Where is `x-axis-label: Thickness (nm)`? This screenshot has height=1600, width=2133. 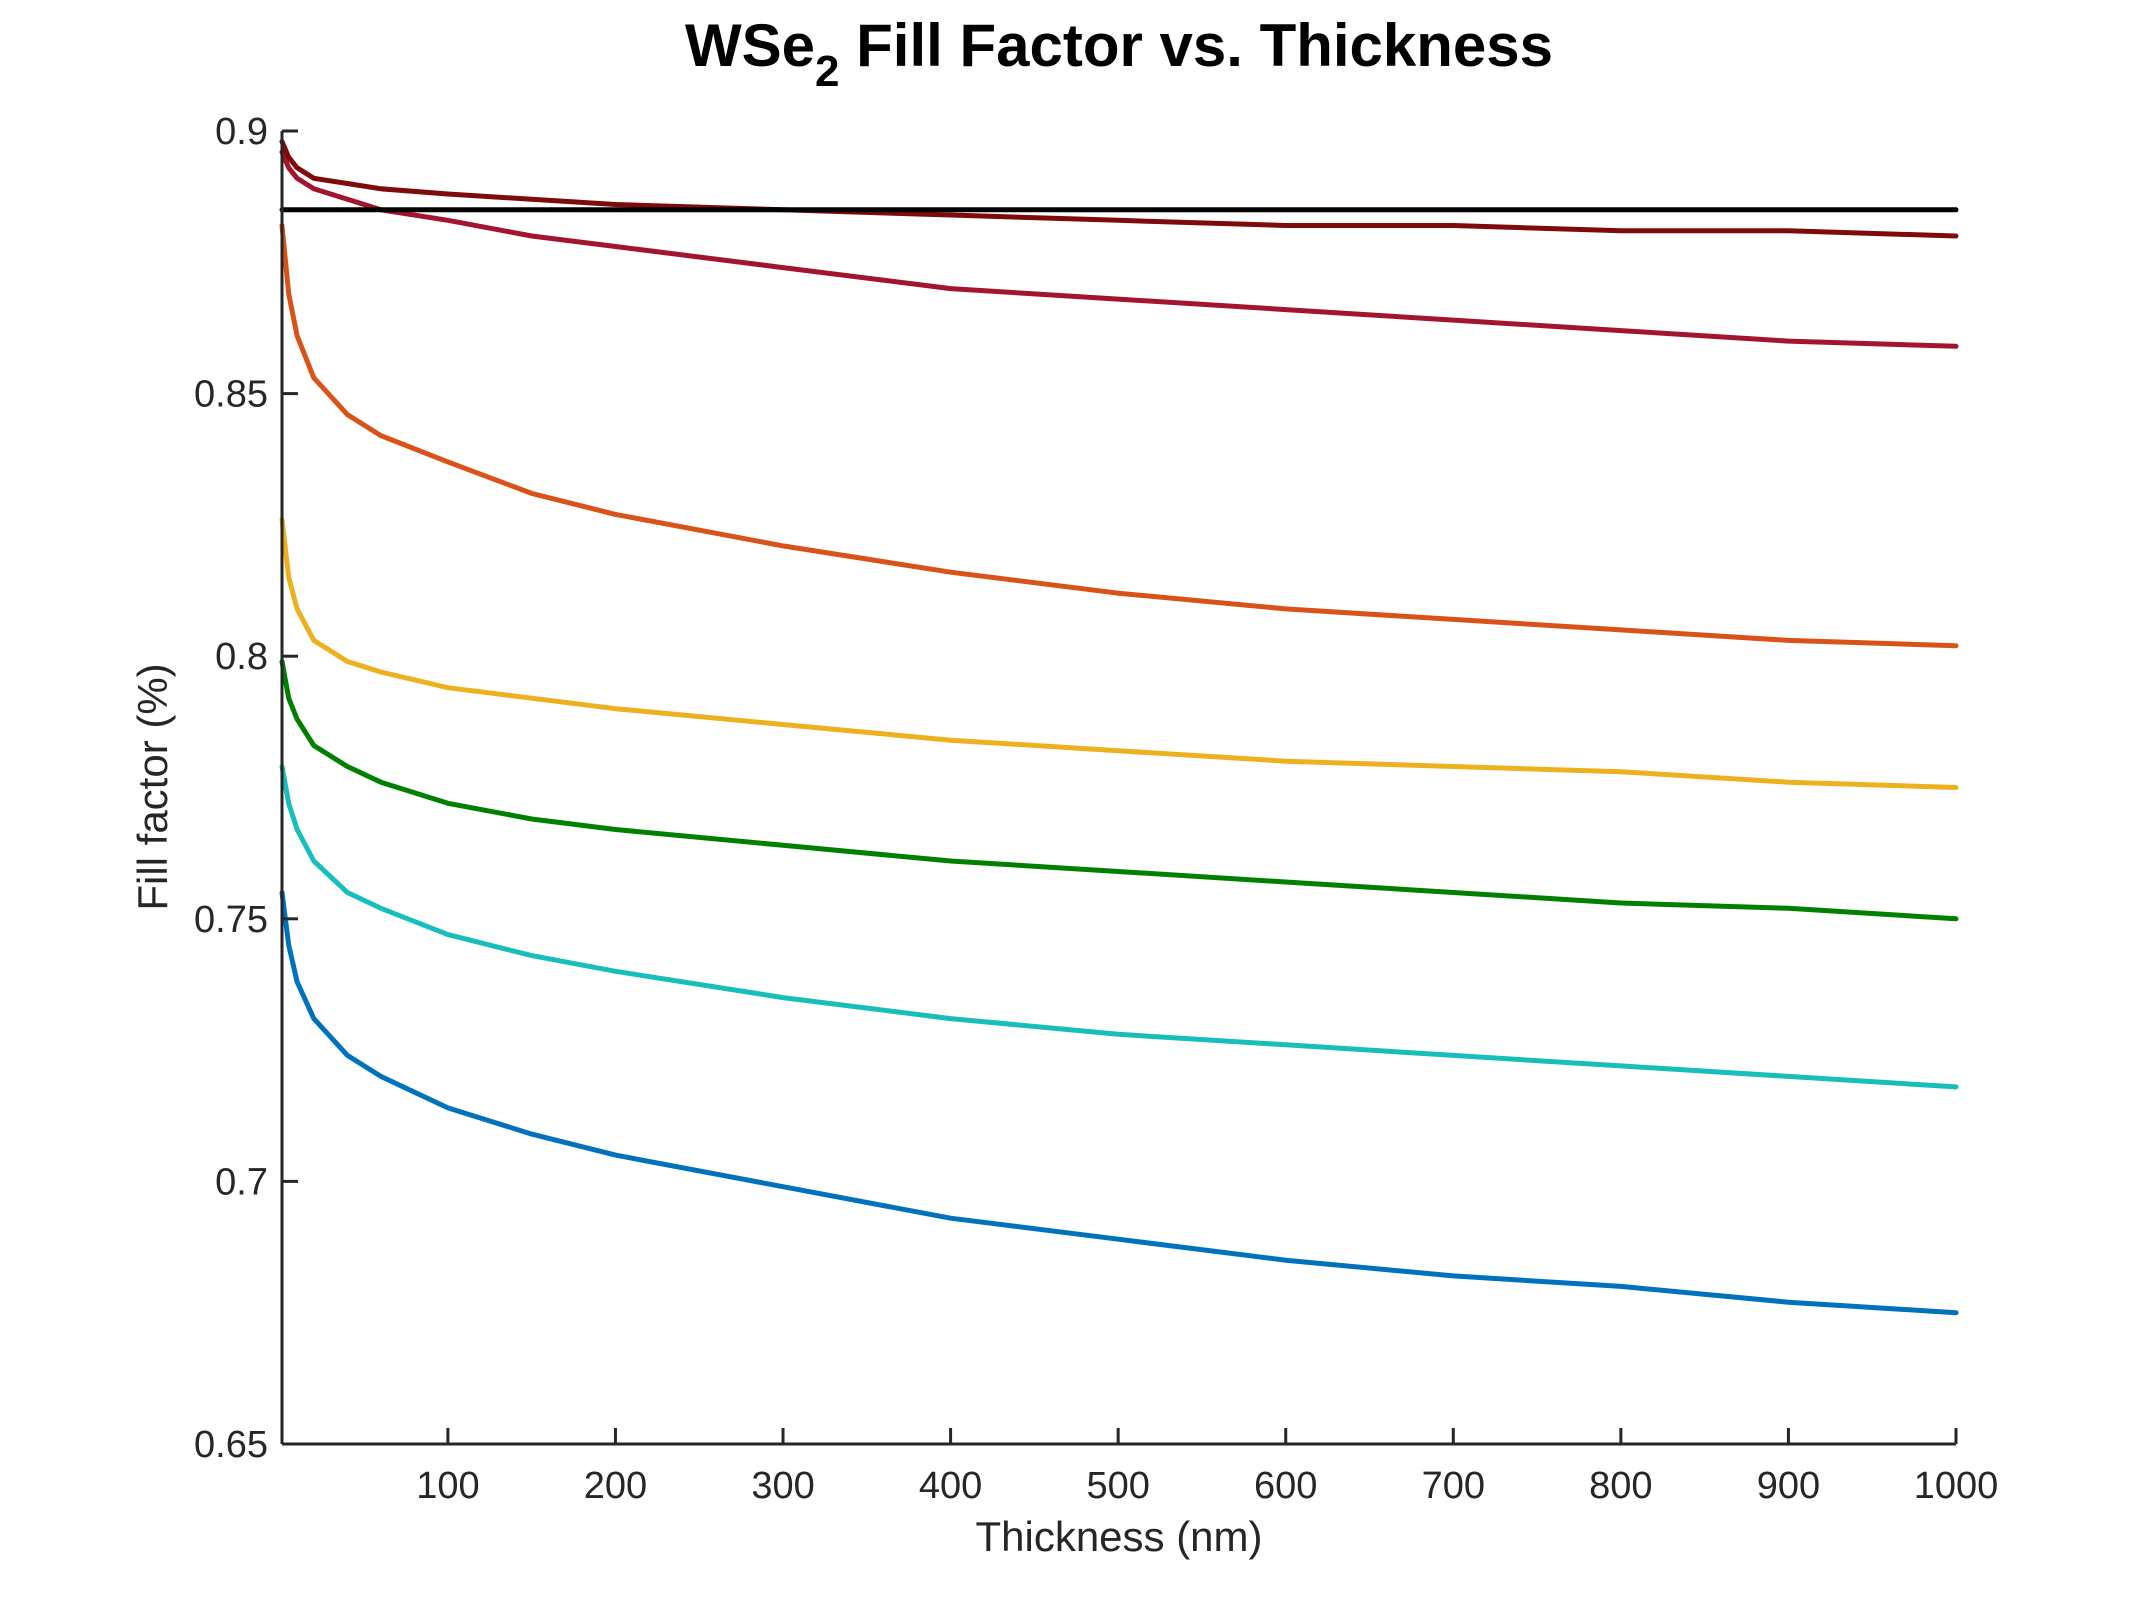
x-axis-label: Thickness (nm) is located at coordinates (1118, 1536).